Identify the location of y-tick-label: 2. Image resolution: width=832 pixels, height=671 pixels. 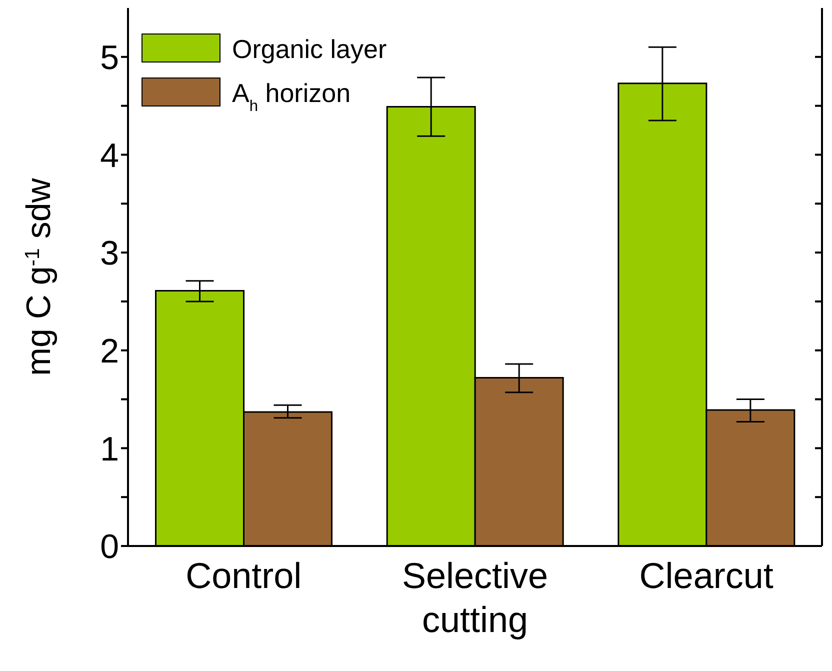
(109, 351).